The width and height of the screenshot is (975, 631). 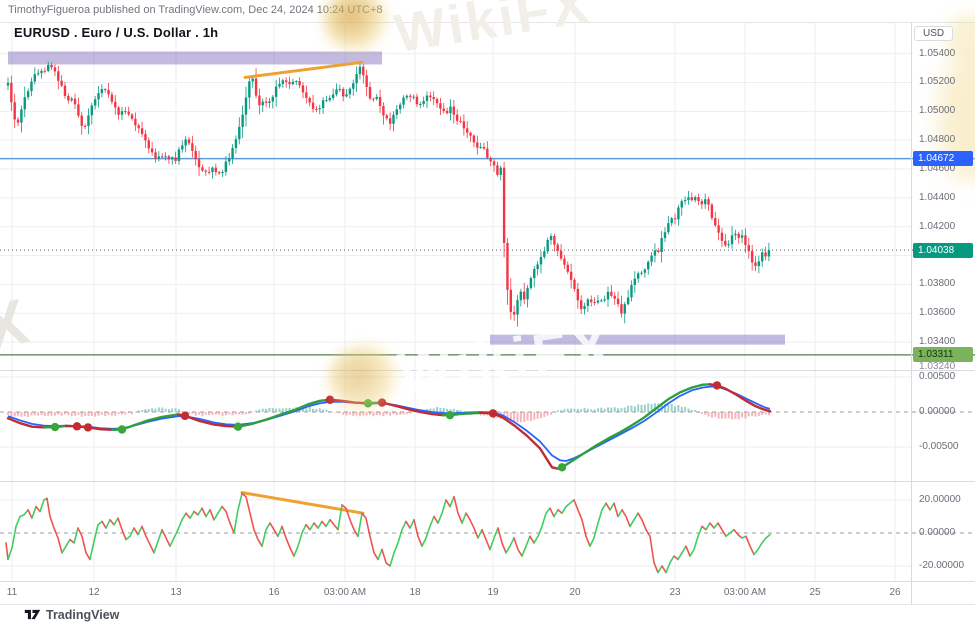 I want to click on tradingview-logo-icon, so click(x=32, y=614).